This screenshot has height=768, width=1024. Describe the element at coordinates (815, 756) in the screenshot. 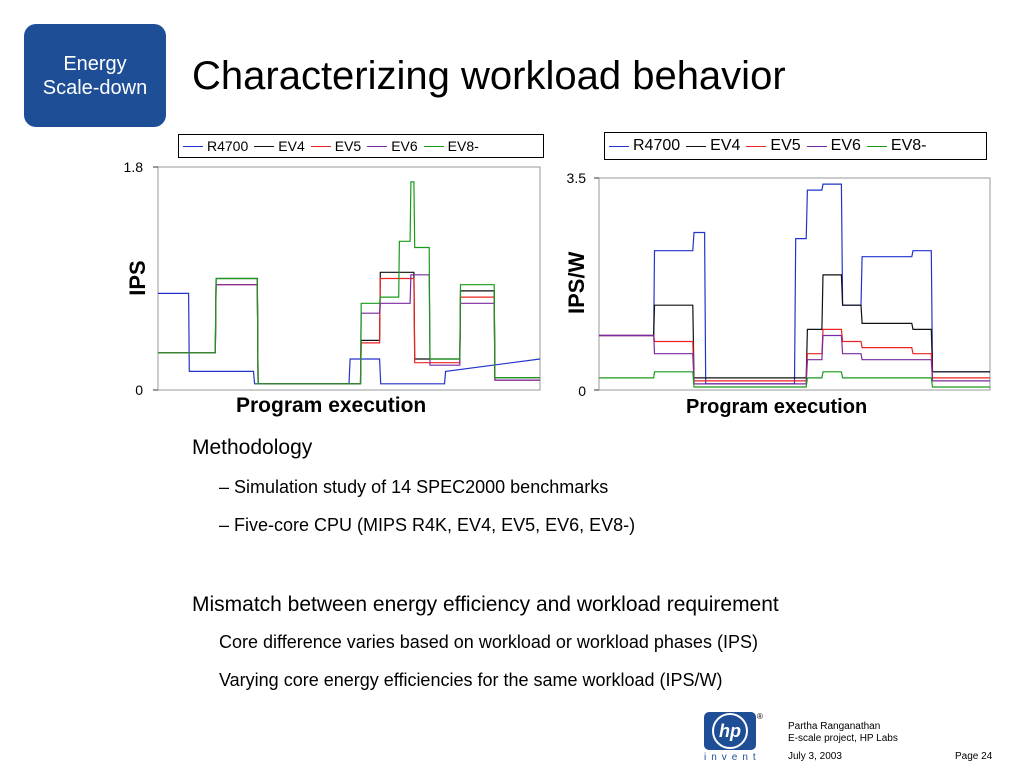

I see `footer-date: July 3, 2003` at that location.